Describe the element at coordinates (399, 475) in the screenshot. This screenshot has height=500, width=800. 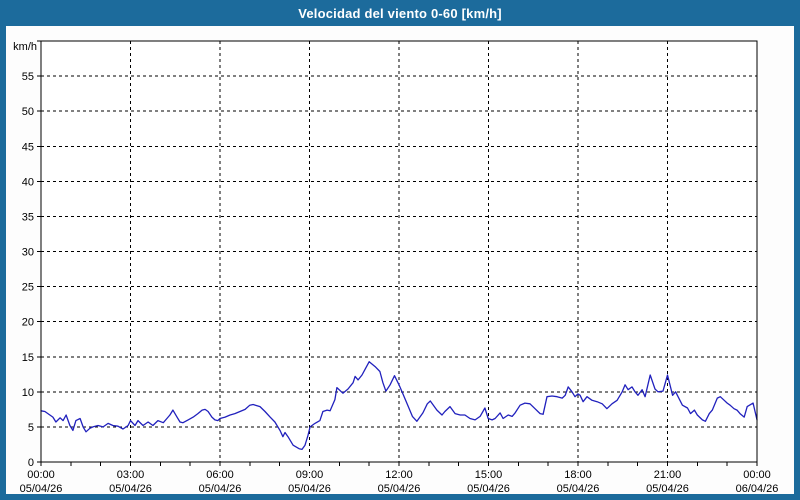
I see `x-tick-time-label: 12:00` at that location.